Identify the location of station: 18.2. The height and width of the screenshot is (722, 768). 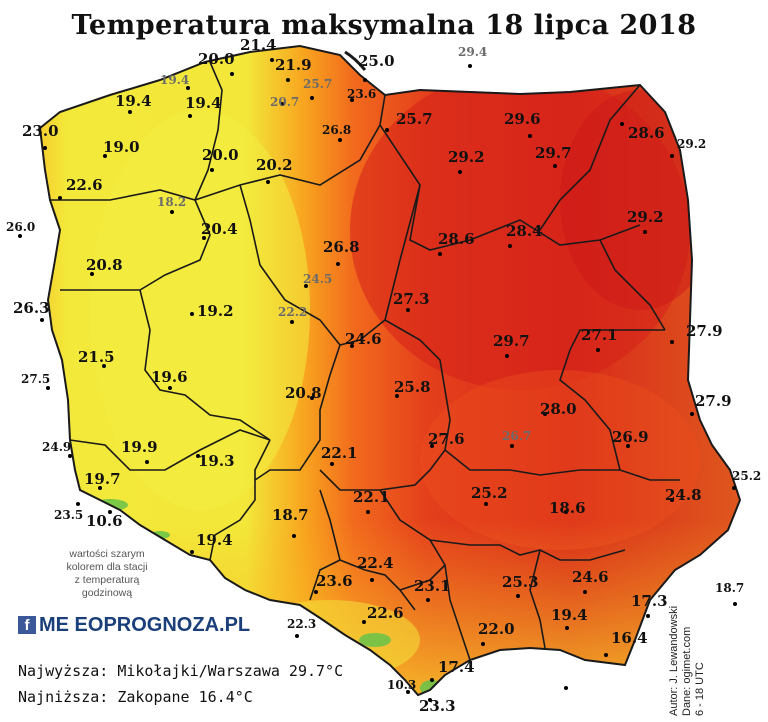
(171, 204).